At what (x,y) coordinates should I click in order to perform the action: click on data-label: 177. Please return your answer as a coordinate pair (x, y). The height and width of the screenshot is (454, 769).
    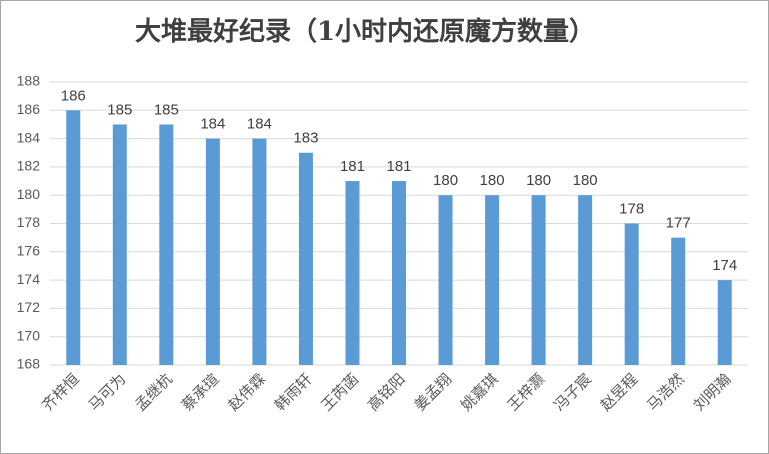
    Looking at the image, I should click on (678, 223).